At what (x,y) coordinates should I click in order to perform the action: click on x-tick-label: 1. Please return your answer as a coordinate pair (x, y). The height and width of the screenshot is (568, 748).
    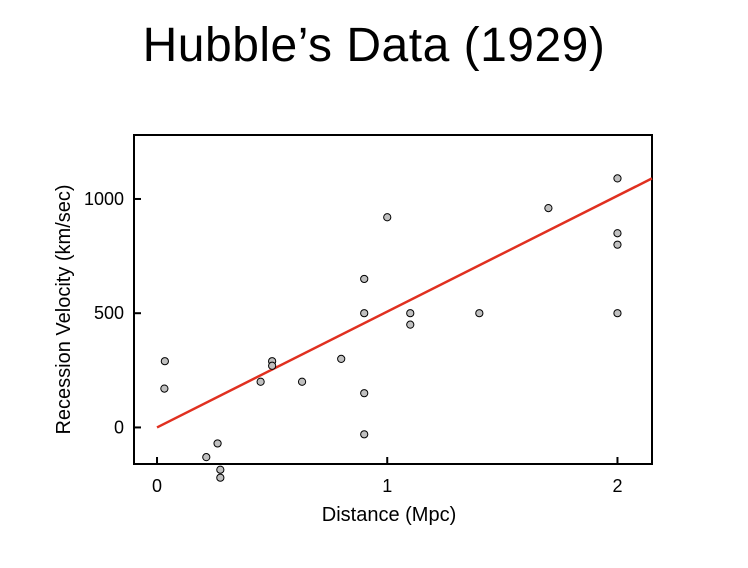
    Looking at the image, I should click on (387, 486).